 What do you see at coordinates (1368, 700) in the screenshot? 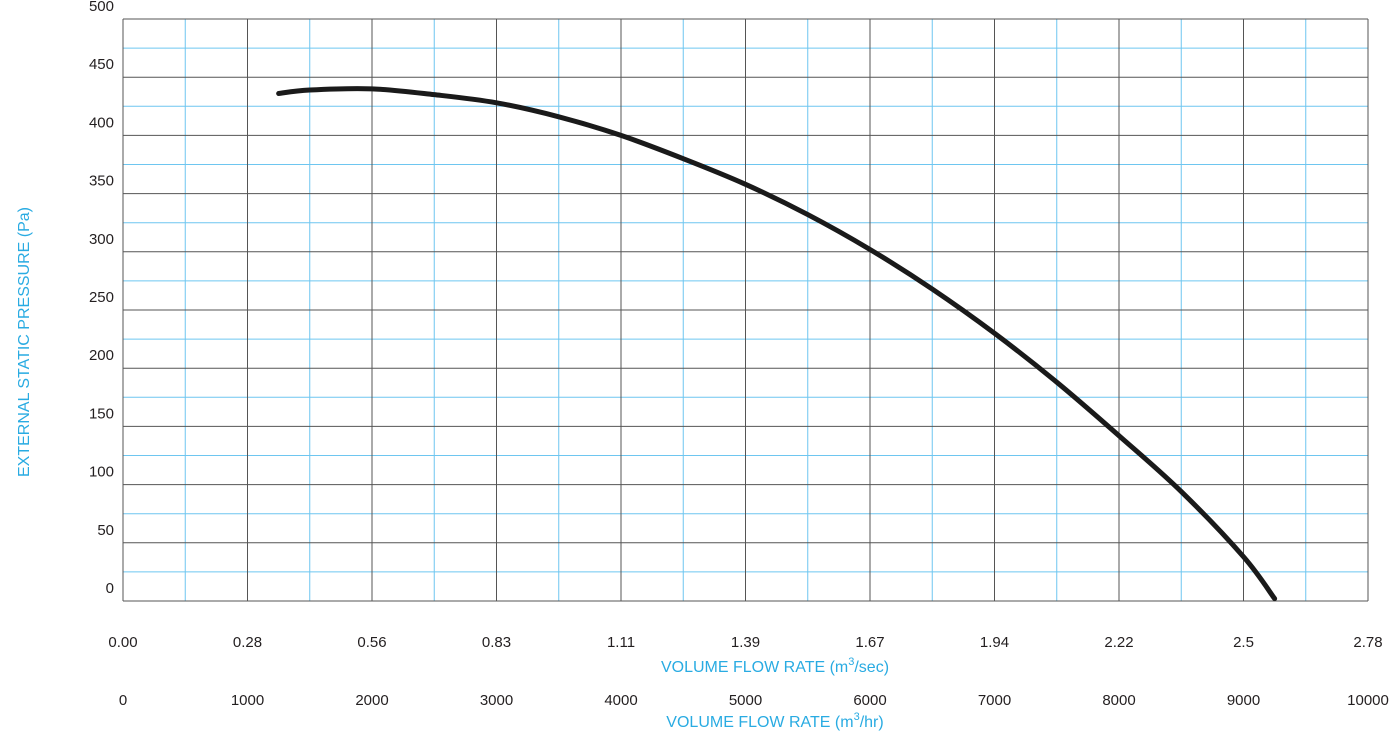
I see `x-tick-label-m3hr: 10000` at bounding box center [1368, 700].